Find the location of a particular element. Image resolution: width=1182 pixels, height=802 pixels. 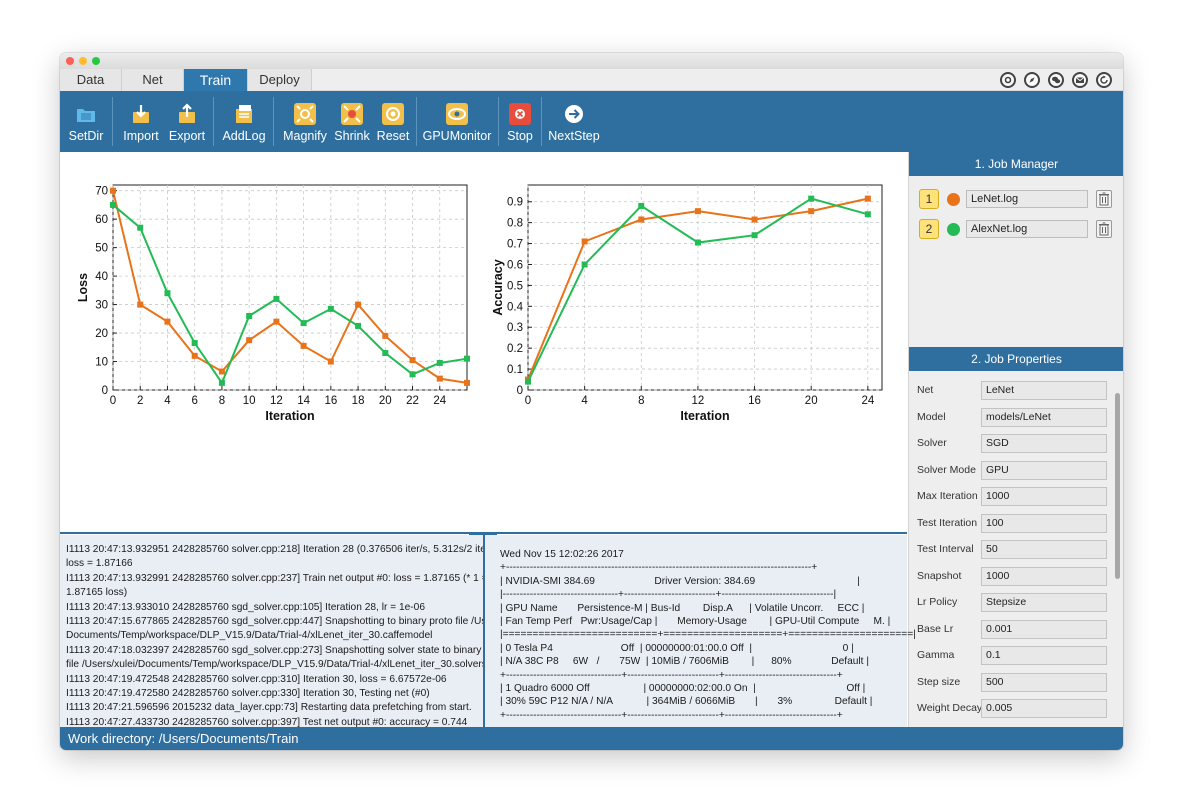

job-properties-title: 2. Job Properties is located at coordinates (1016, 359).